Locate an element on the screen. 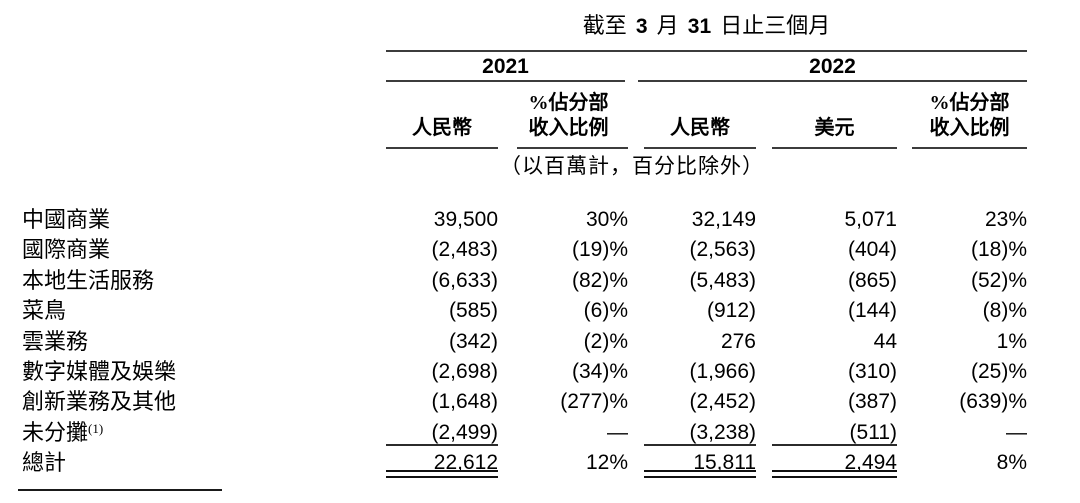 The width and height of the screenshot is (1080, 503). value-cell-pct-2022: 8% is located at coordinates (1011, 463).